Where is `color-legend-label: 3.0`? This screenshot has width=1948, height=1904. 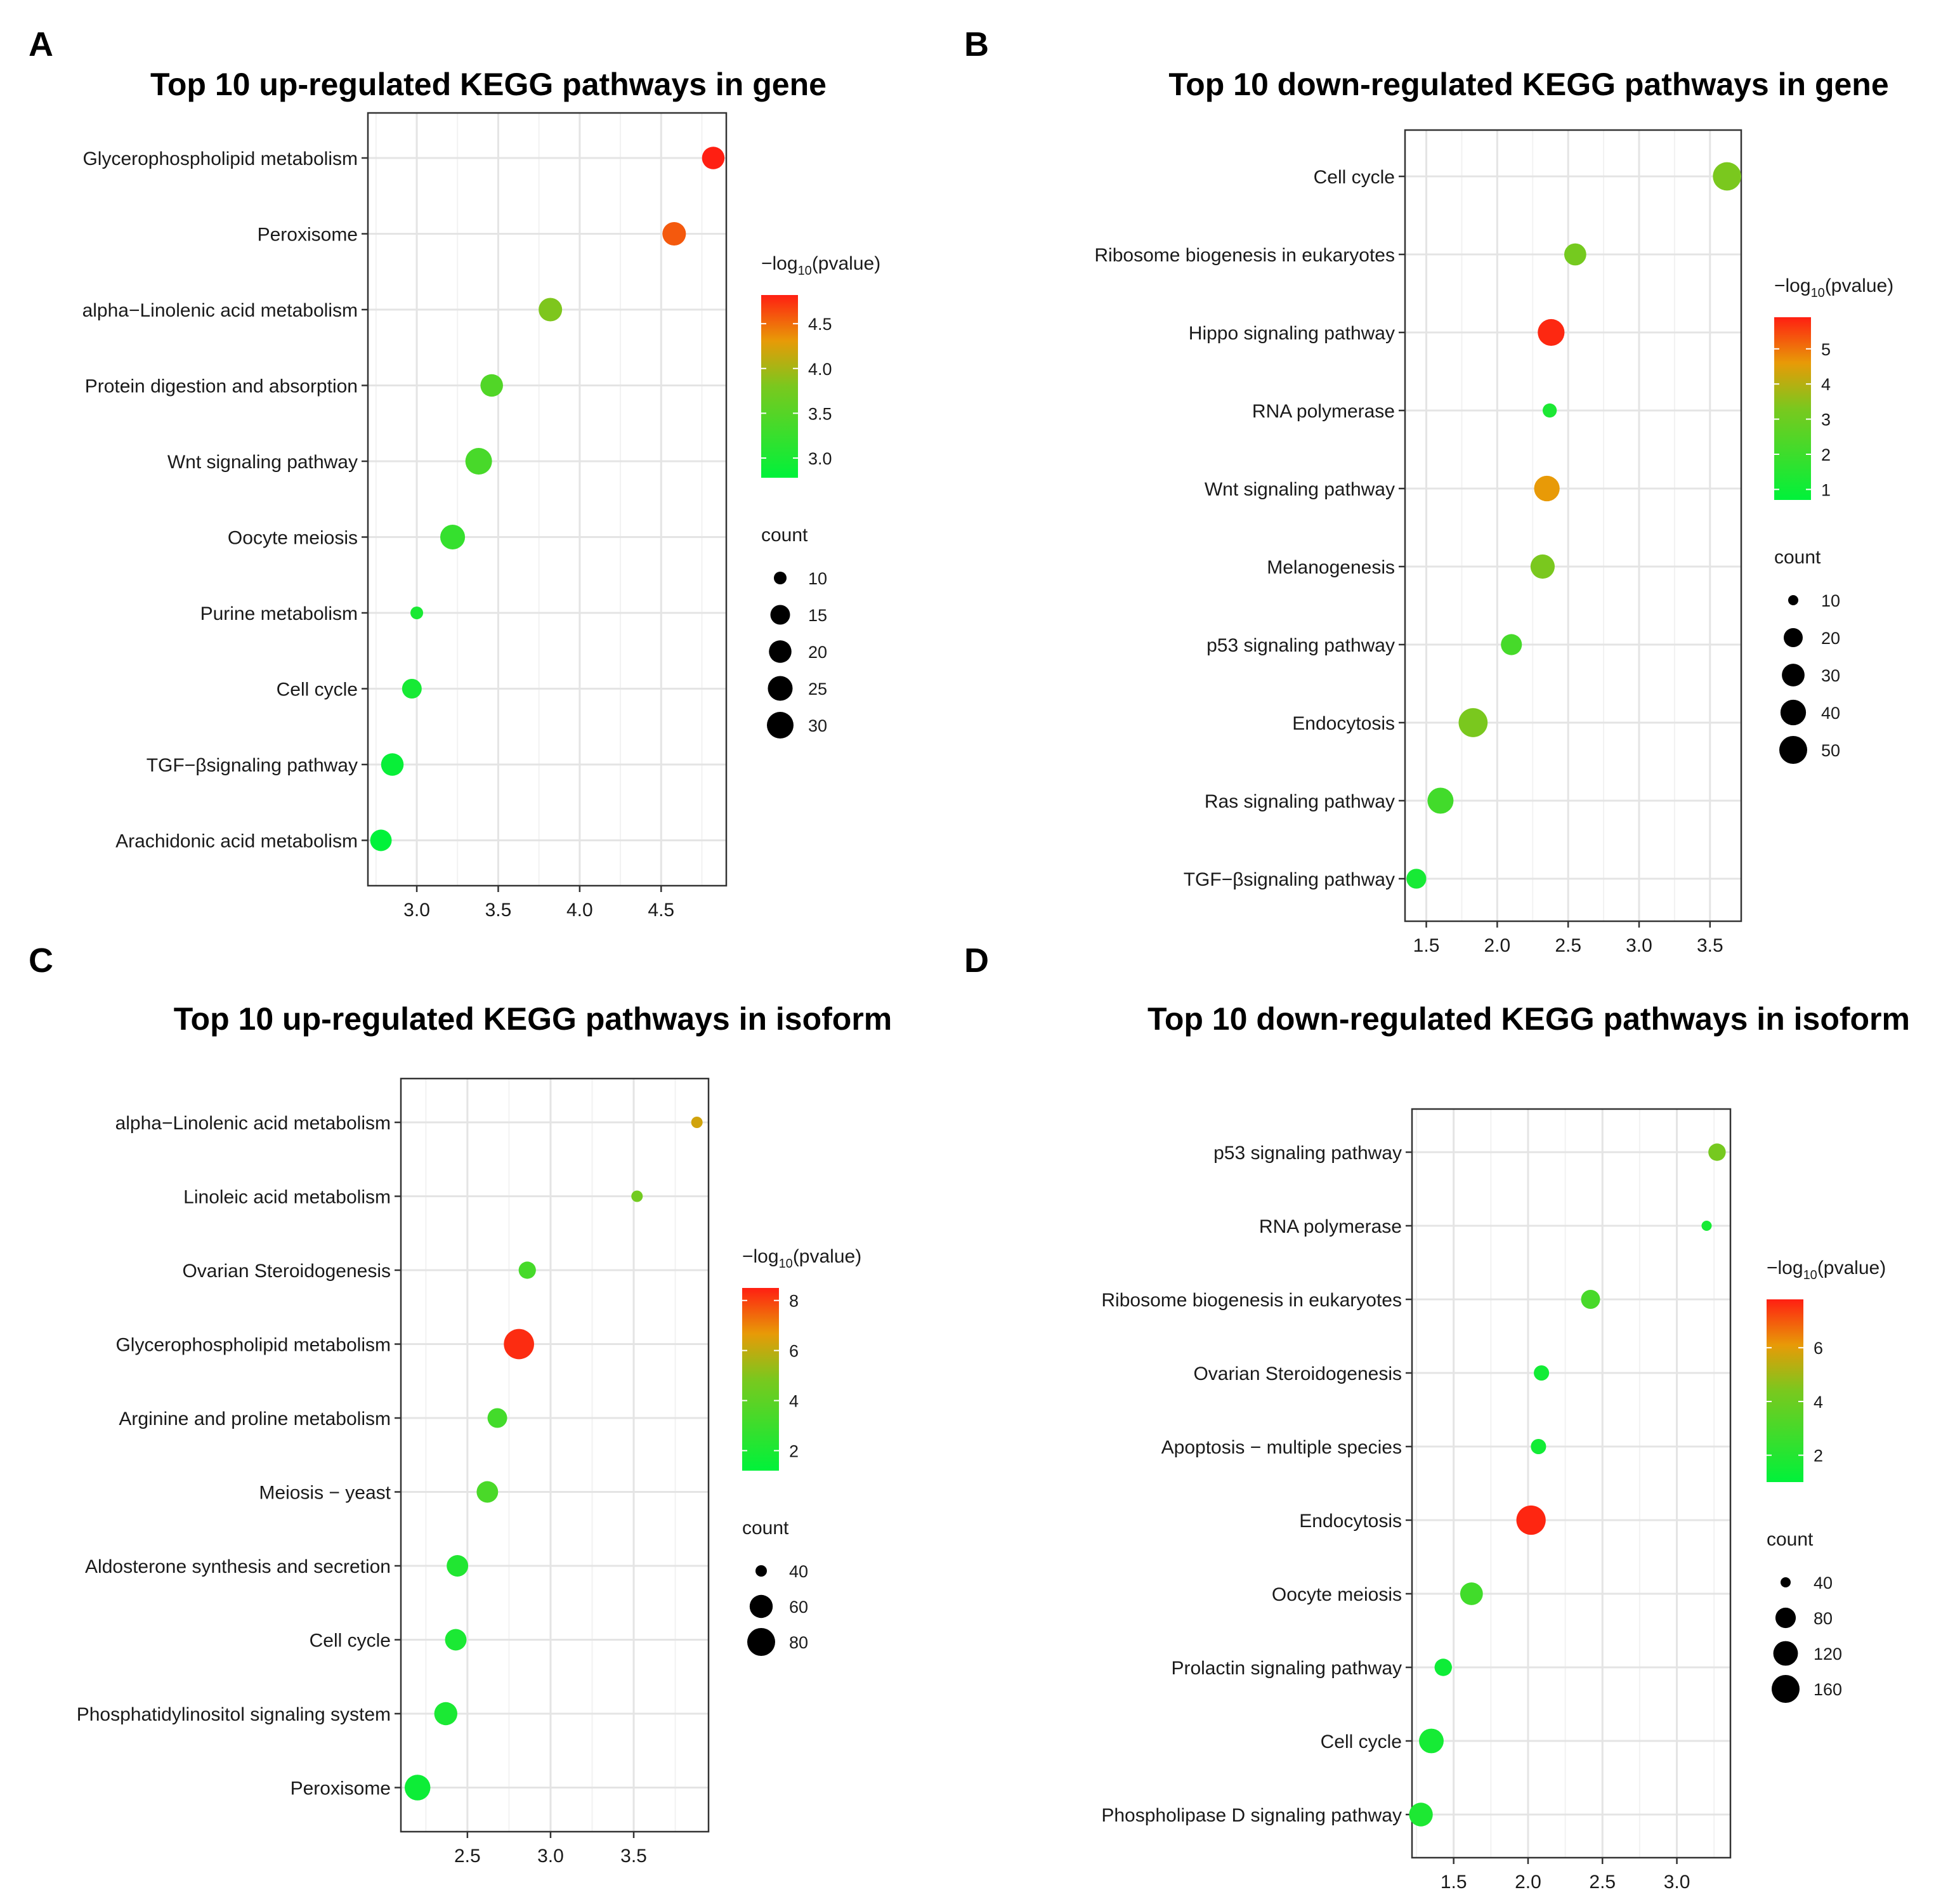
color-legend-label: 3.0 is located at coordinates (820, 458).